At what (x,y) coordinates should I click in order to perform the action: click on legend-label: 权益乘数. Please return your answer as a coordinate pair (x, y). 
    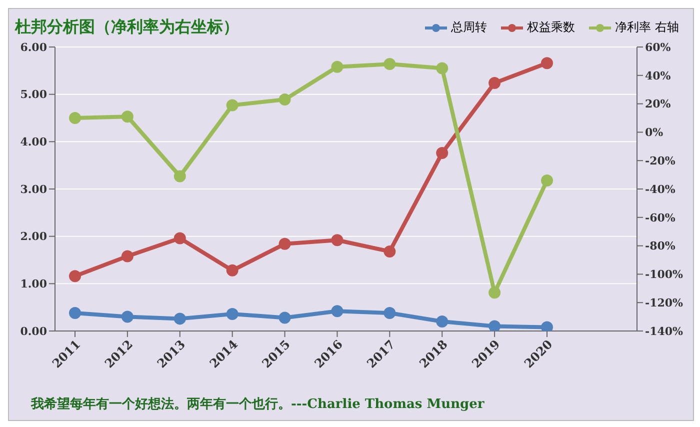
    Looking at the image, I should click on (551, 27).